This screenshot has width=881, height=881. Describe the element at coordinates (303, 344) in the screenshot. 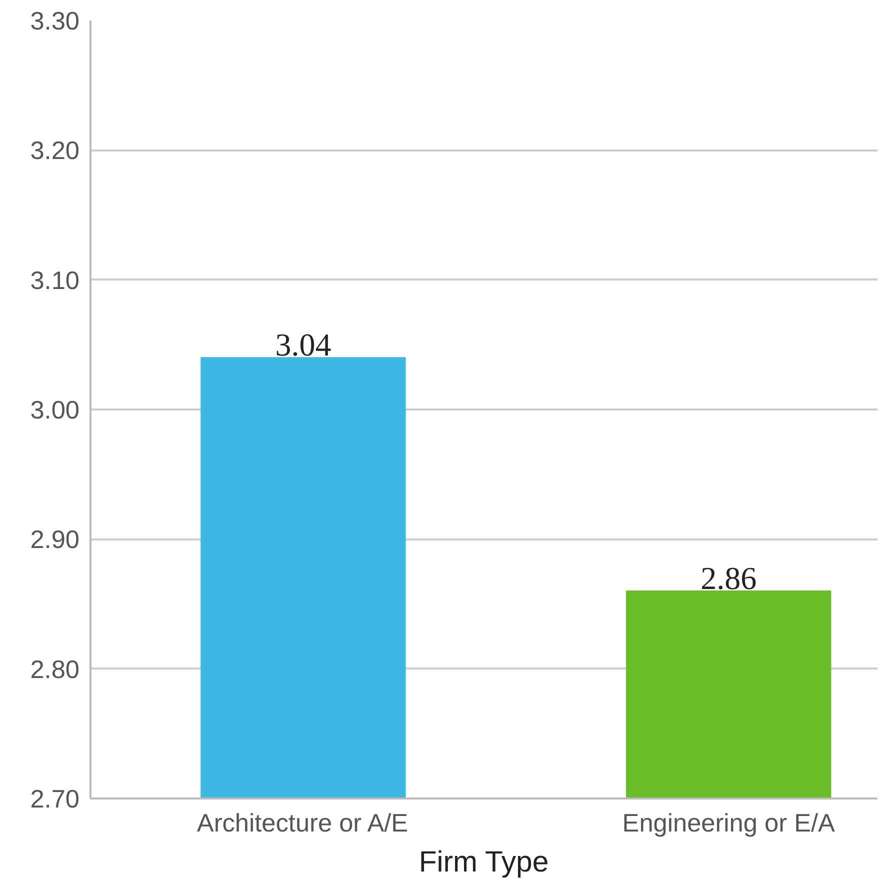

I see `data-label: 3.04` at that location.